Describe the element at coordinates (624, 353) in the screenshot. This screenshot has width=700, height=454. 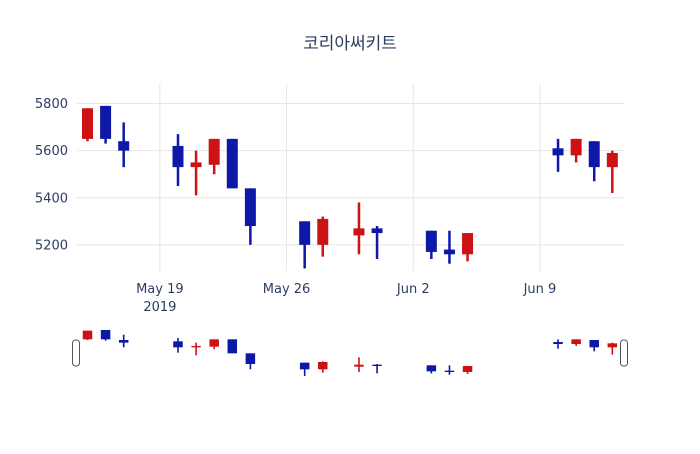
I see `rangeslider-handle-right` at that location.